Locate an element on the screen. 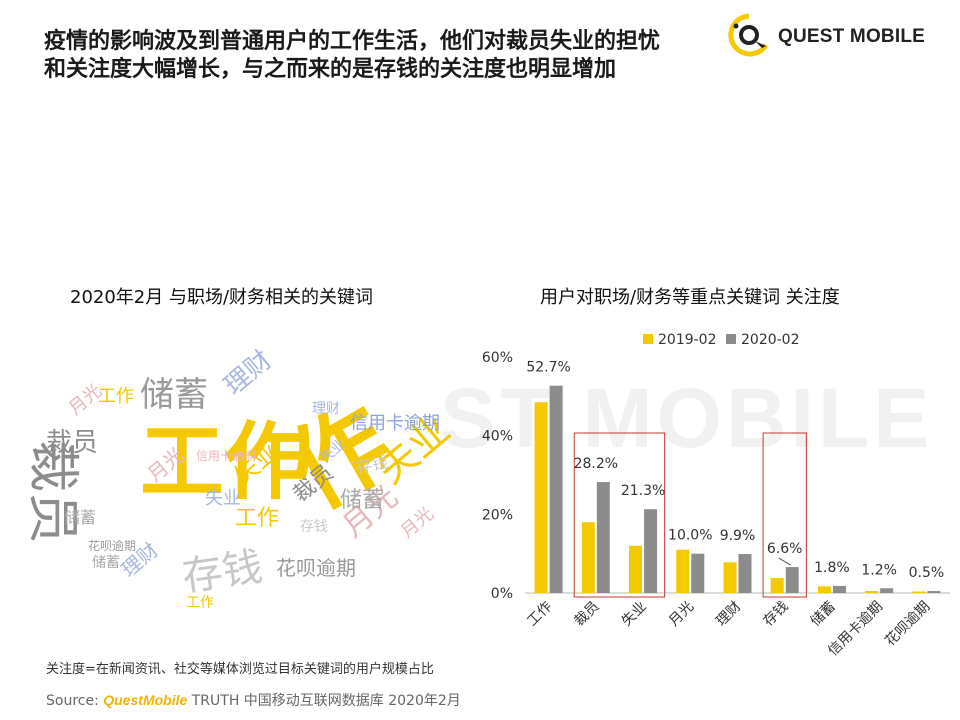 Image resolution: width=960 pixels, height=720 pixels. data-label: 1.2% is located at coordinates (879, 570).